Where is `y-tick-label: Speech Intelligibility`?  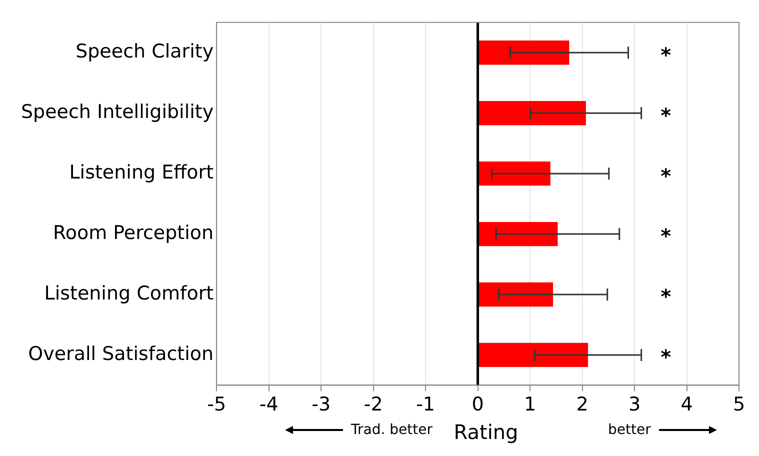
y-tick-label: Speech Intelligibility is located at coordinates (117, 112).